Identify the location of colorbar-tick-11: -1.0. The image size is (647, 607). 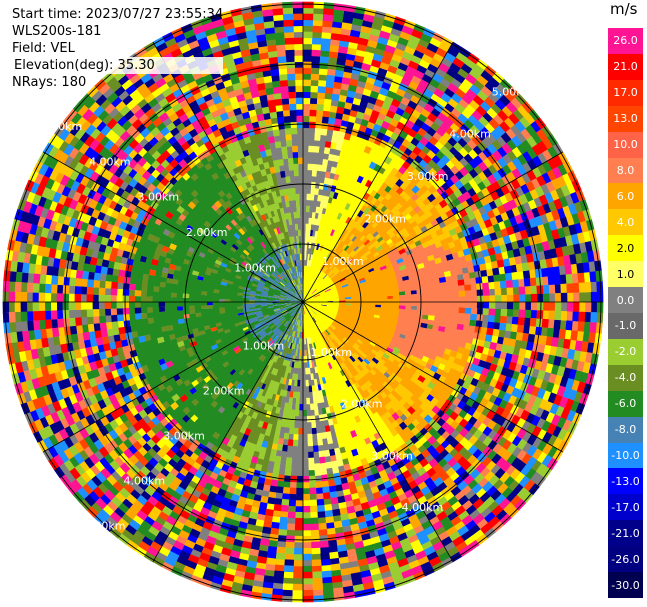
(625, 326).